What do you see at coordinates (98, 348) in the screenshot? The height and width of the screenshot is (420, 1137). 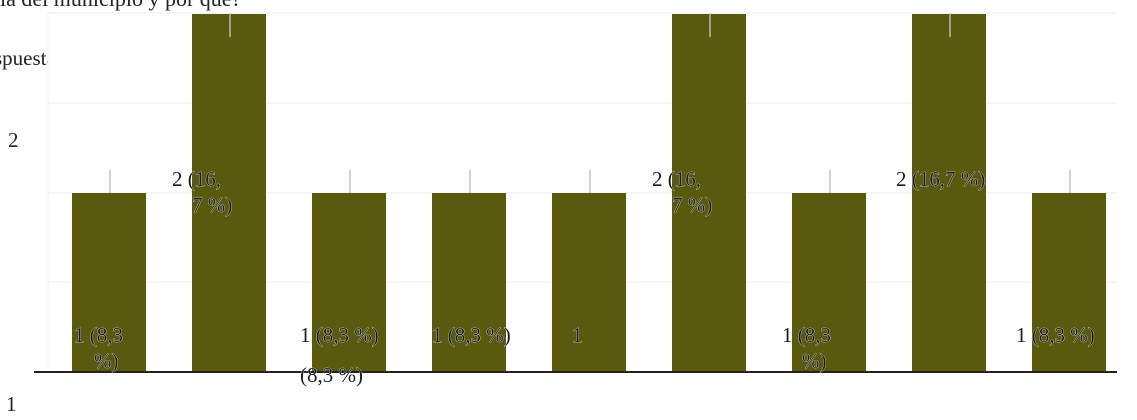 I see `data-label-1: 1 (8,3%)` at bounding box center [98, 348].